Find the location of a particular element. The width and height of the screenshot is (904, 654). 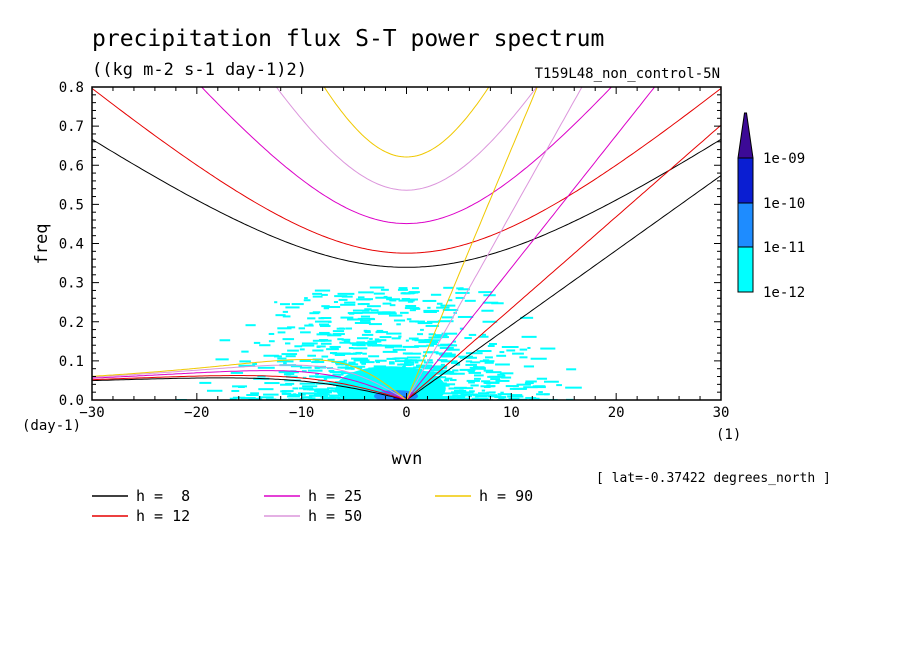

gravity-wave-curve is located at coordinates (406, 203).